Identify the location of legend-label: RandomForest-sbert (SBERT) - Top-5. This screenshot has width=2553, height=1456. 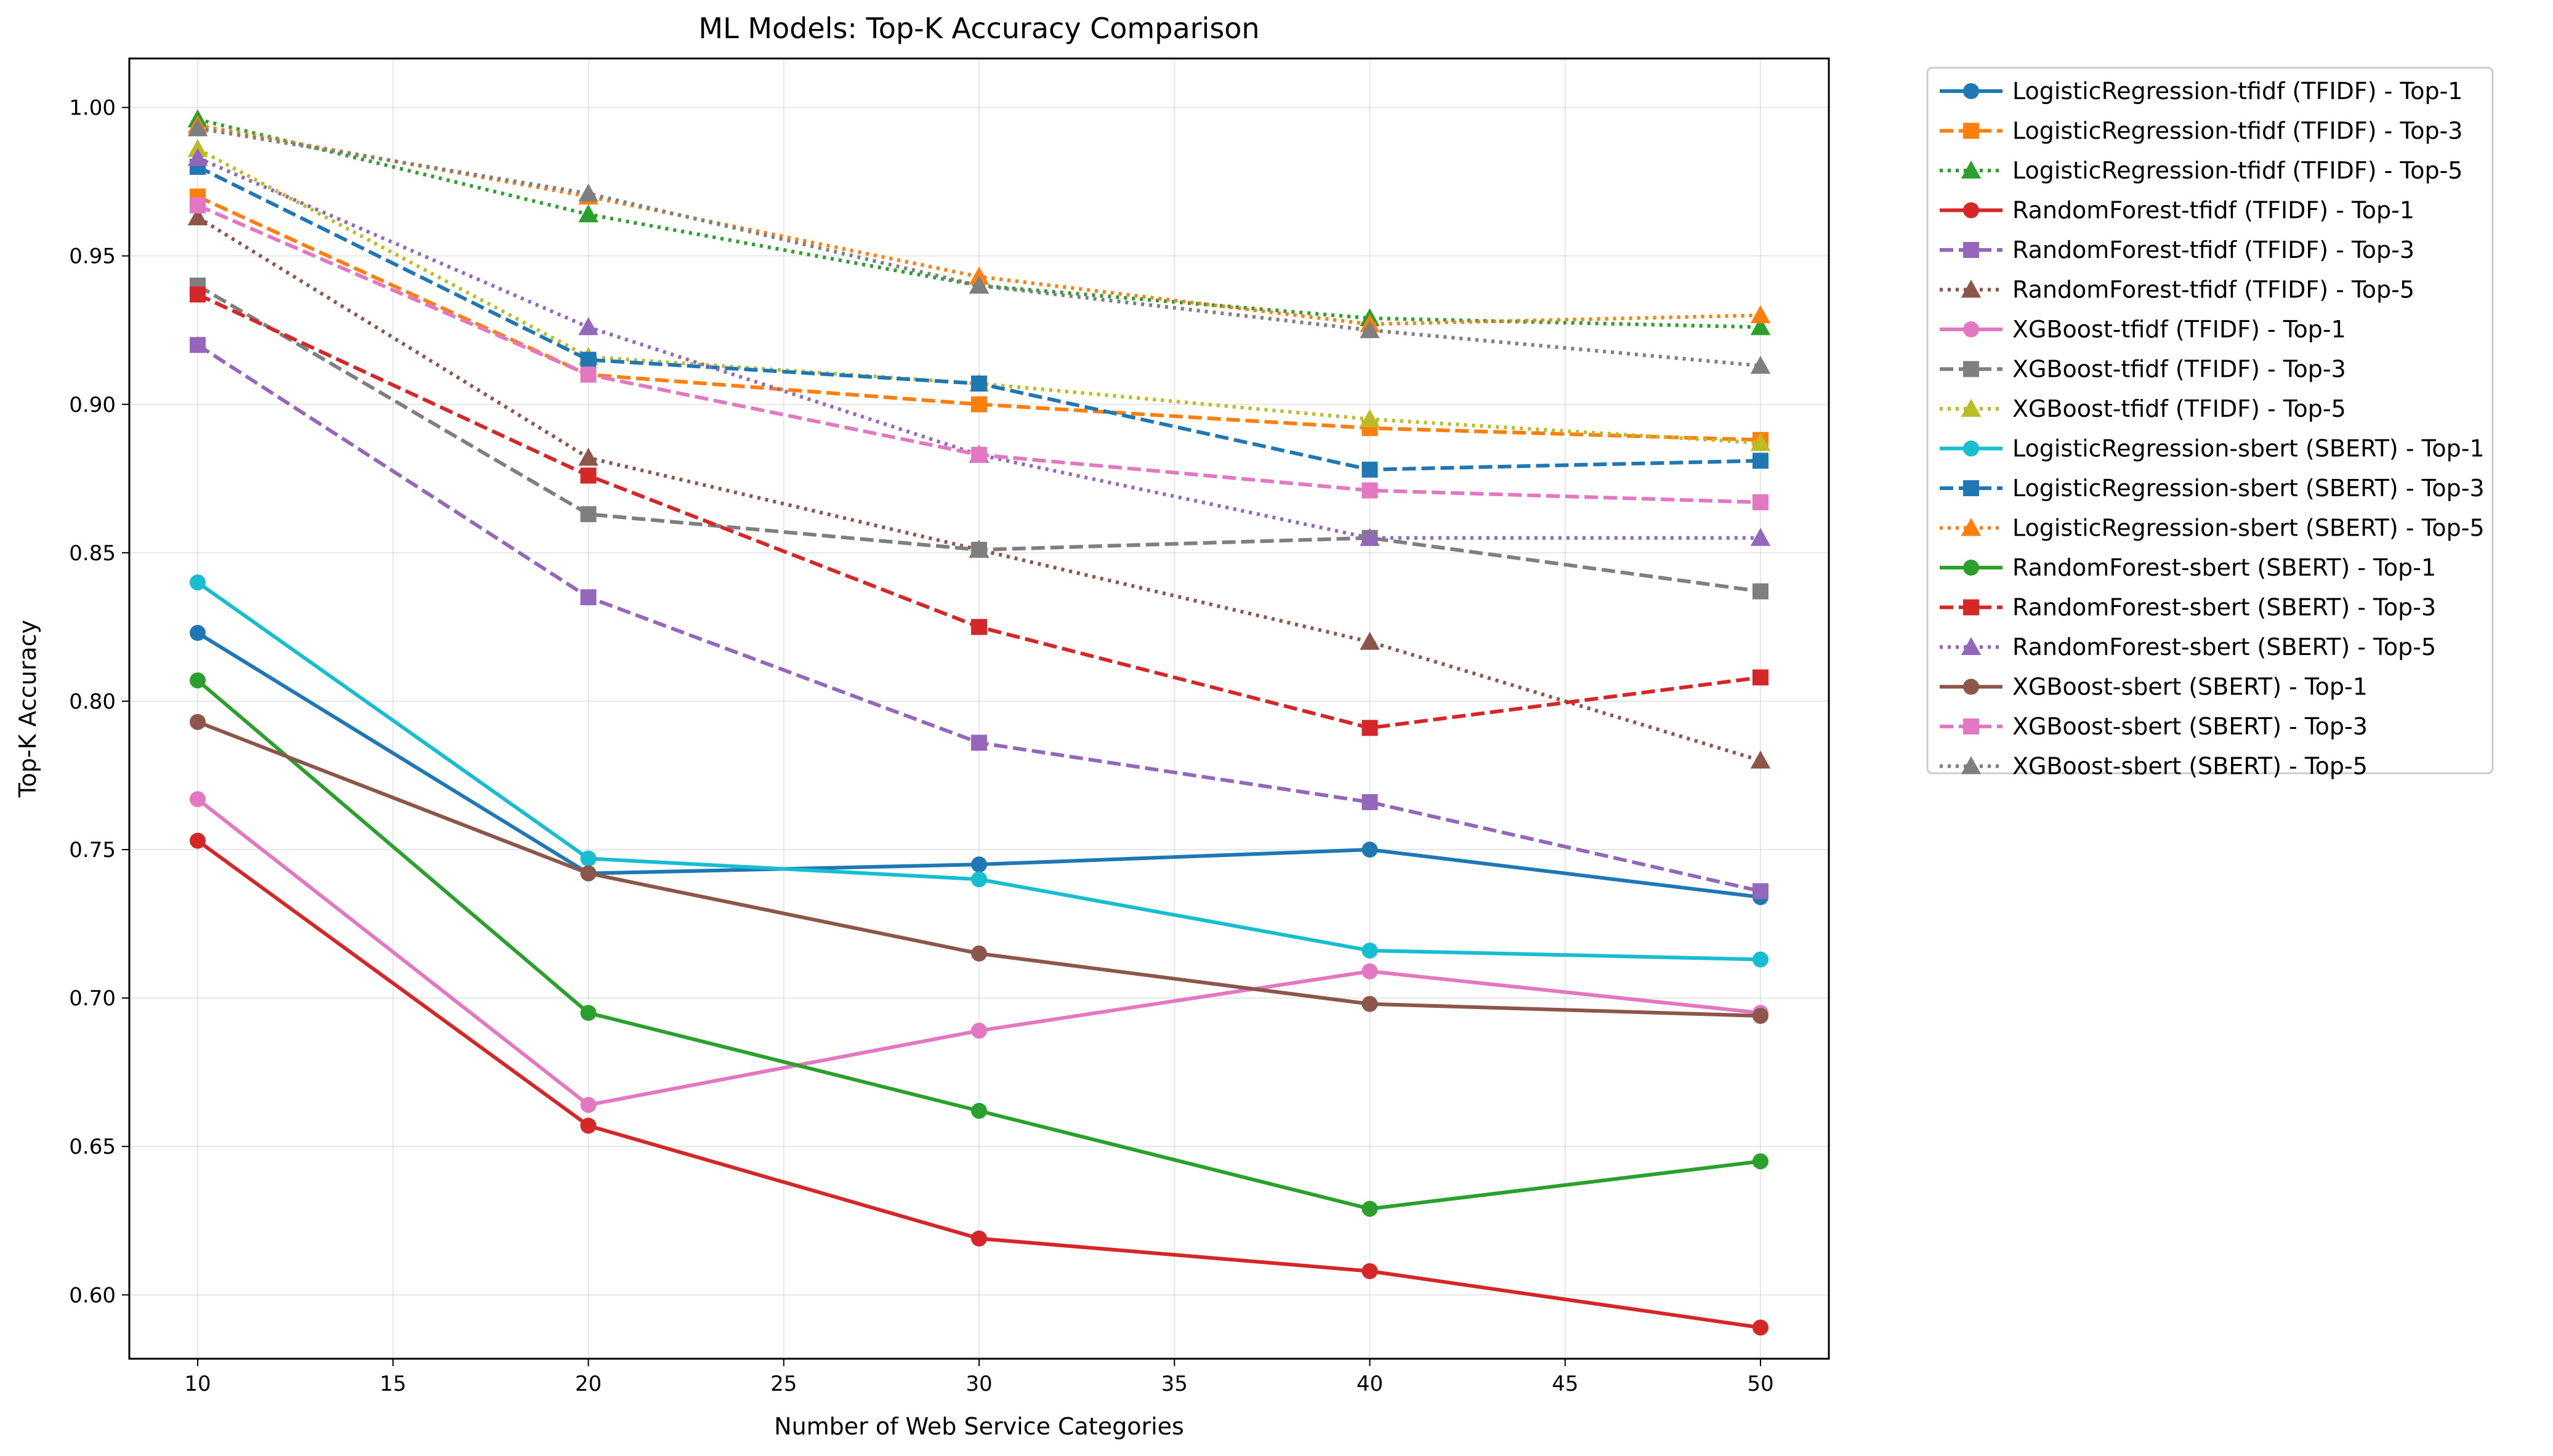
(2224, 647).